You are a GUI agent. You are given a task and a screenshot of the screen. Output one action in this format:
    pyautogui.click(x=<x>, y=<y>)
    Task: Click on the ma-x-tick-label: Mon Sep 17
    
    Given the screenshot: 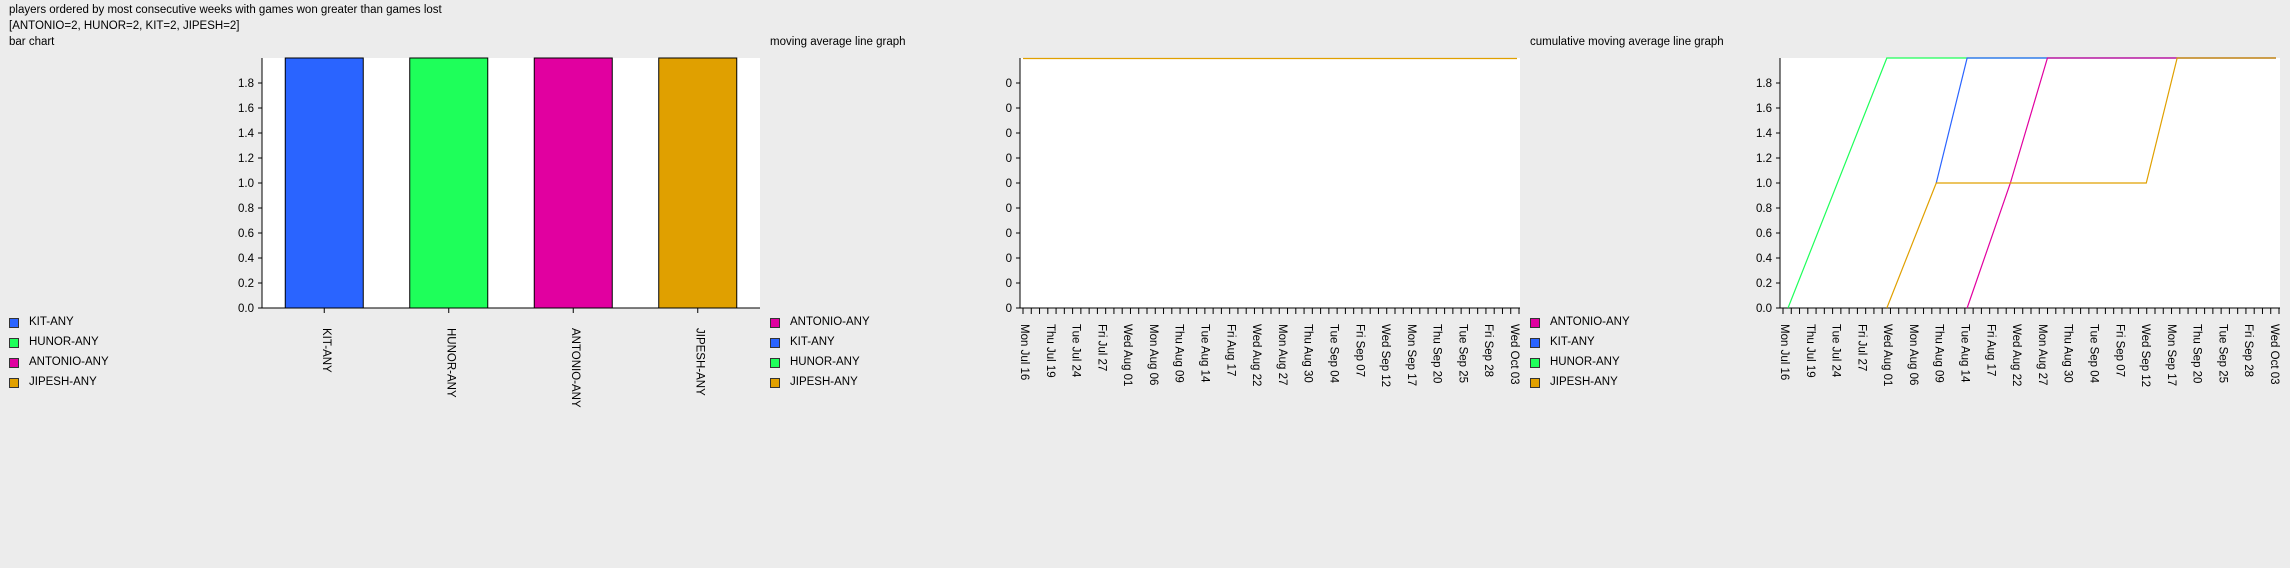 What is the action you would take?
    pyautogui.click(x=1411, y=355)
    